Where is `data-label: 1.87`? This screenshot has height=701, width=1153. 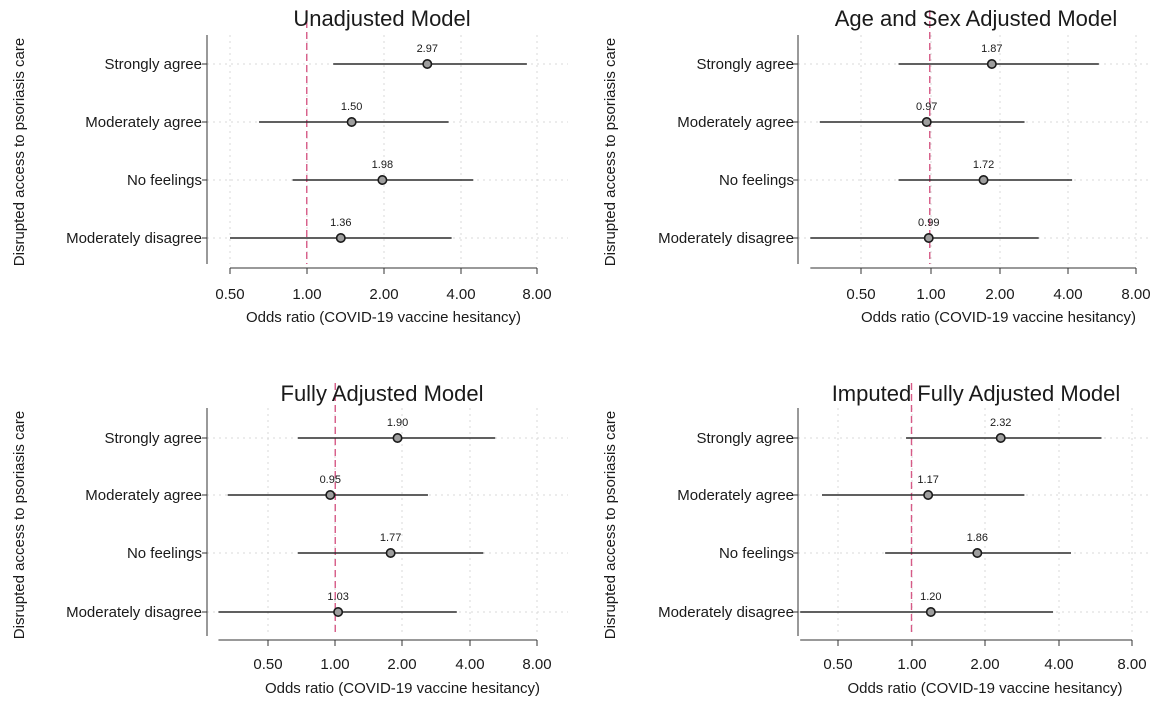
data-label: 1.87 is located at coordinates (991, 49).